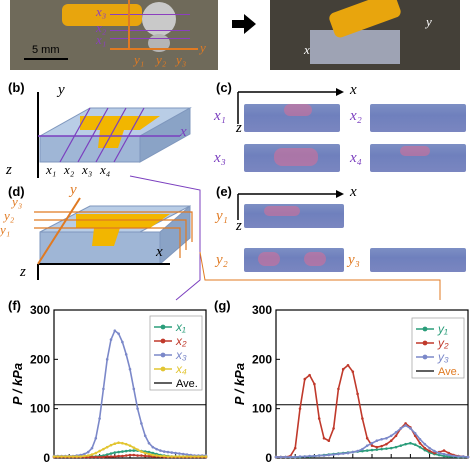  What do you see at coordinates (418, 260) in the screenshot?
I see `e-strip-y3` at bounding box center [418, 260].